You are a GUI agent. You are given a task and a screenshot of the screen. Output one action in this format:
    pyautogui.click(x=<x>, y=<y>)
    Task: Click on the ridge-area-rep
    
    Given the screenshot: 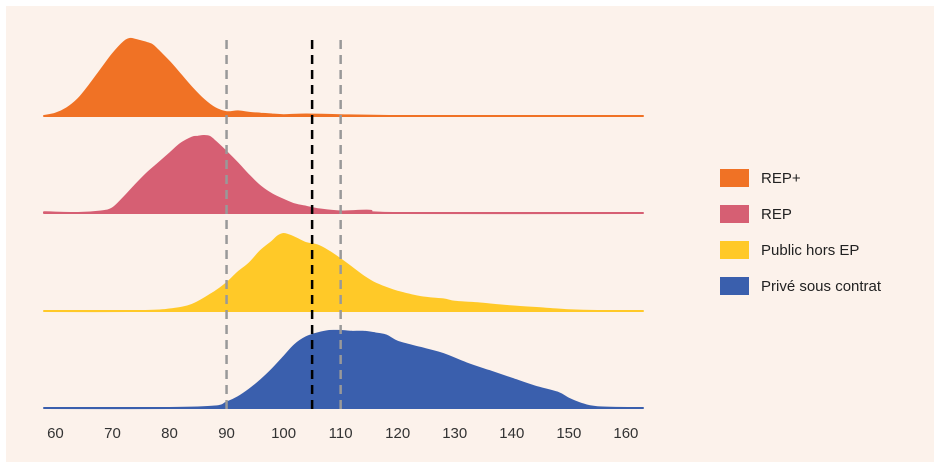 What is the action you would take?
    pyautogui.click(x=343, y=174)
    